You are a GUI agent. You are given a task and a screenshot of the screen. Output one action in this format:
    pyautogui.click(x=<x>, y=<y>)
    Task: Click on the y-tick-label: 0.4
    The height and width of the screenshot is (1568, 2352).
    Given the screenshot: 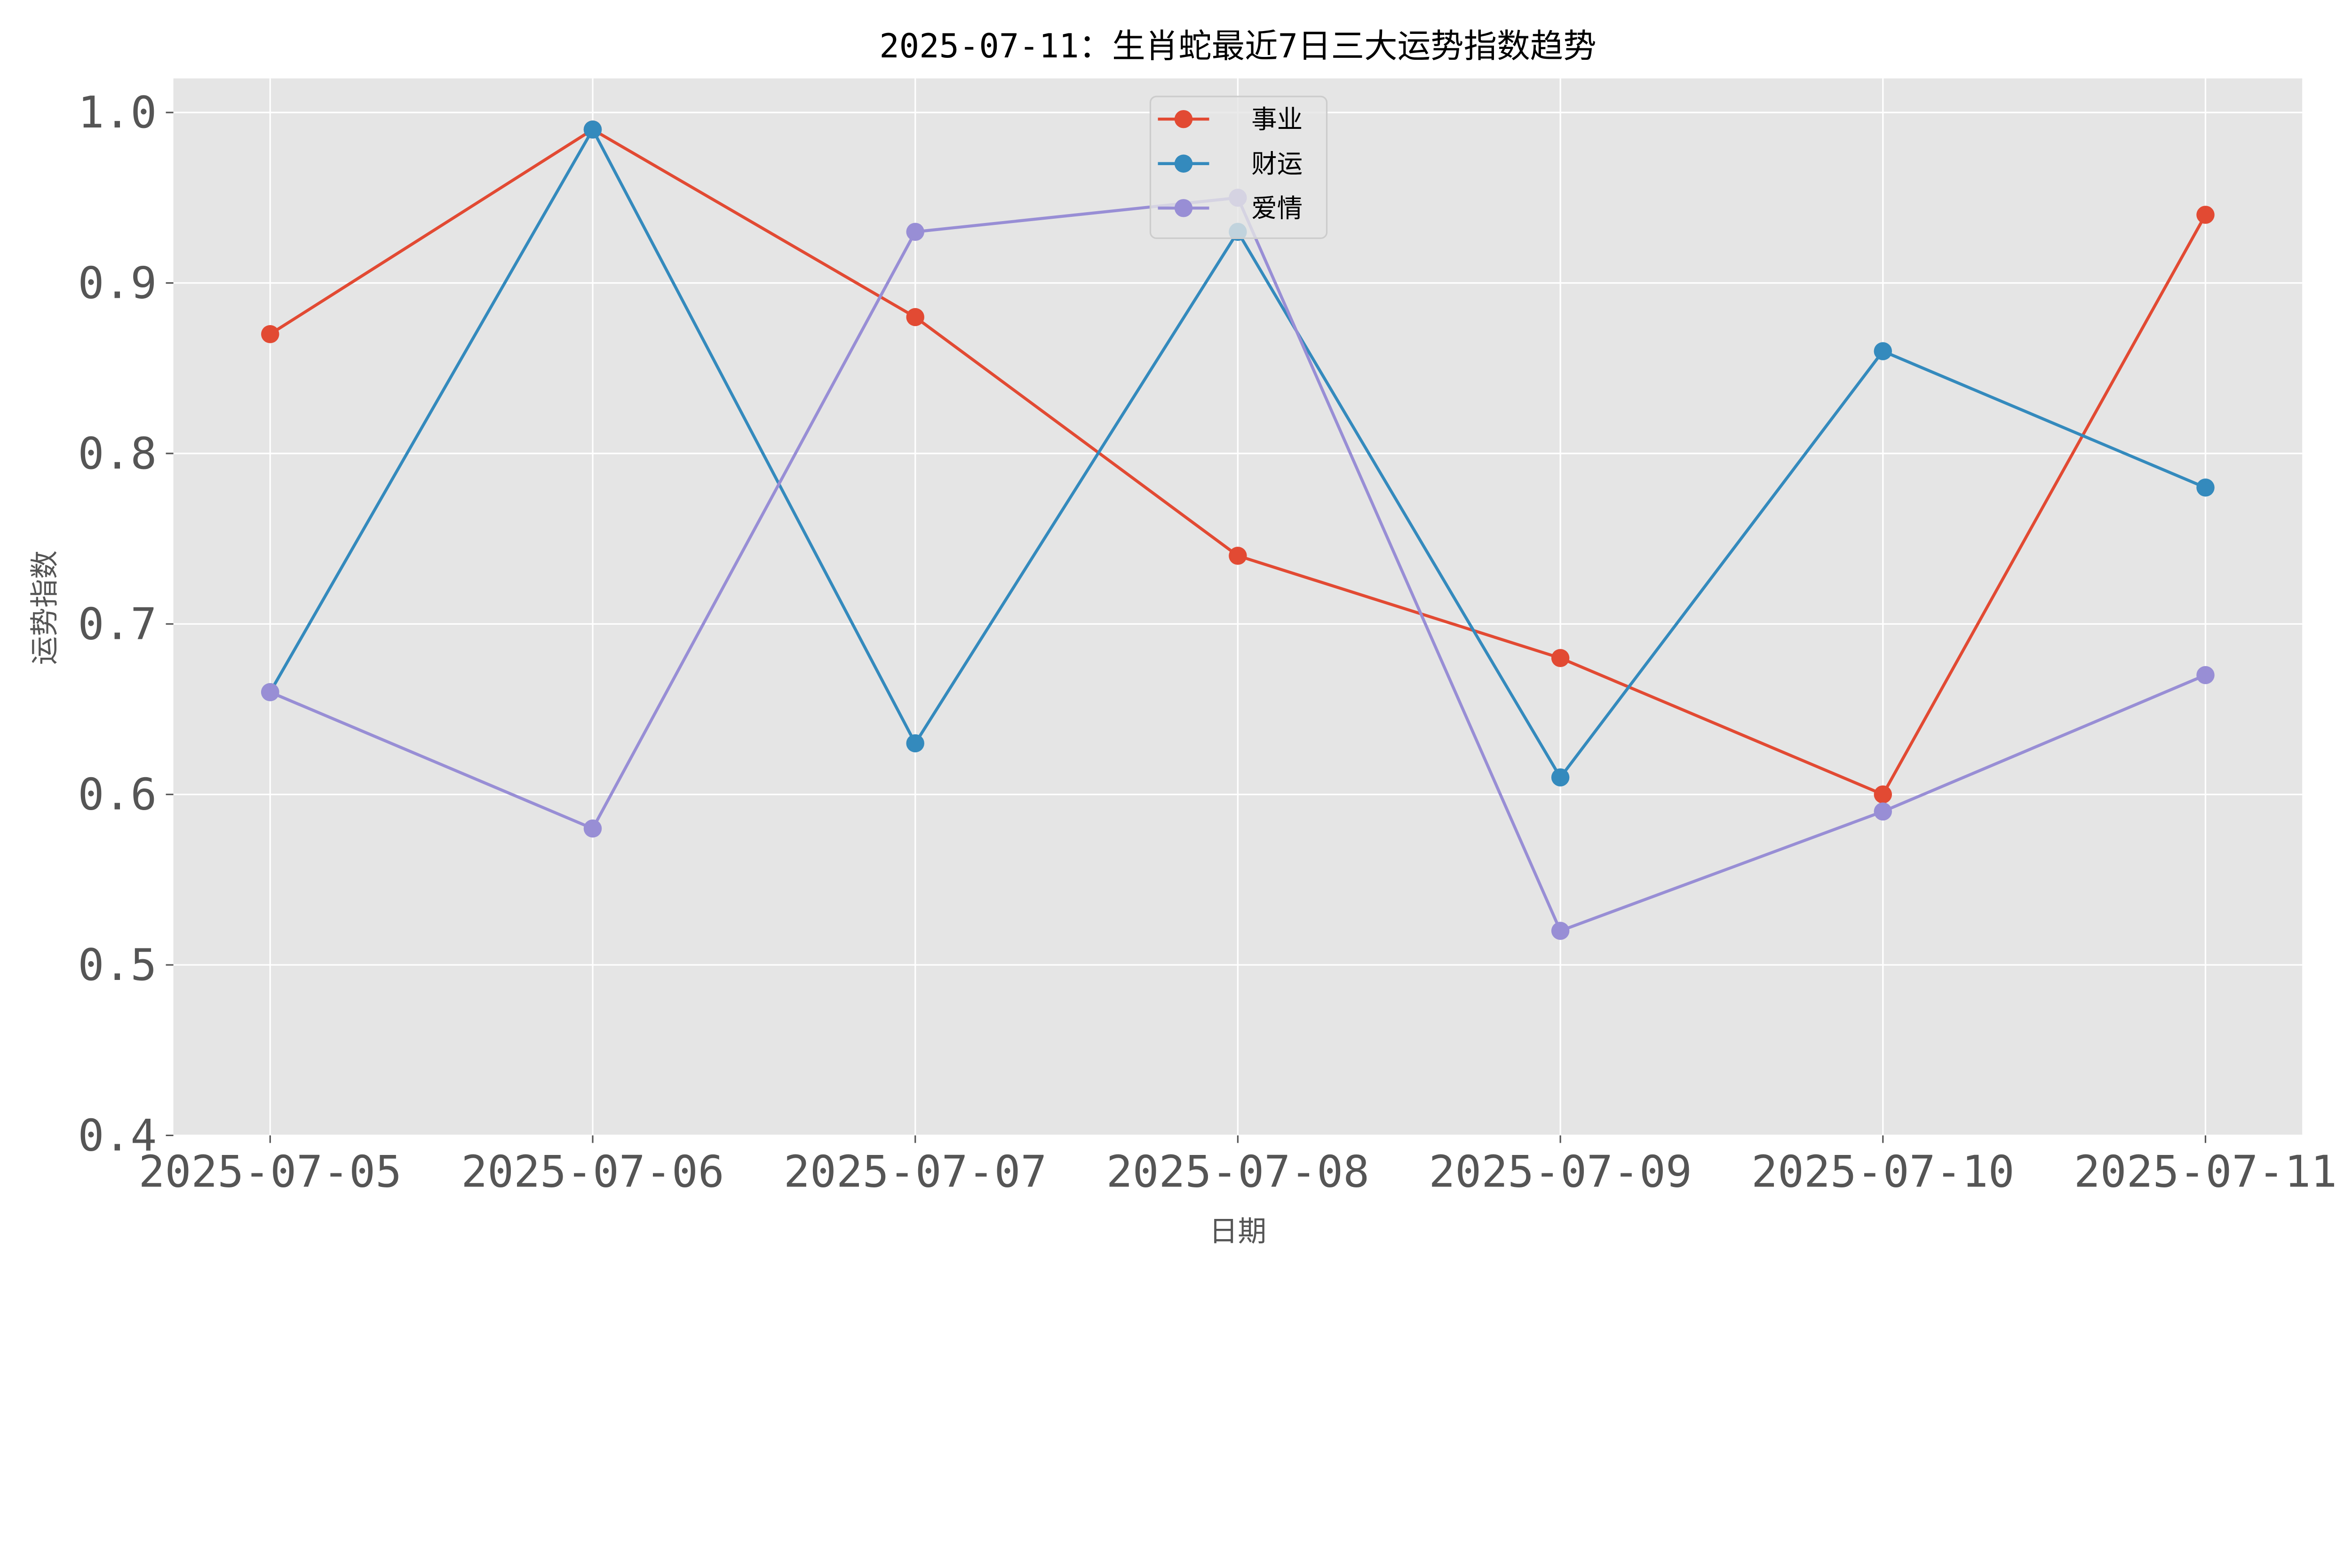 What is the action you would take?
    pyautogui.click(x=117, y=1135)
    